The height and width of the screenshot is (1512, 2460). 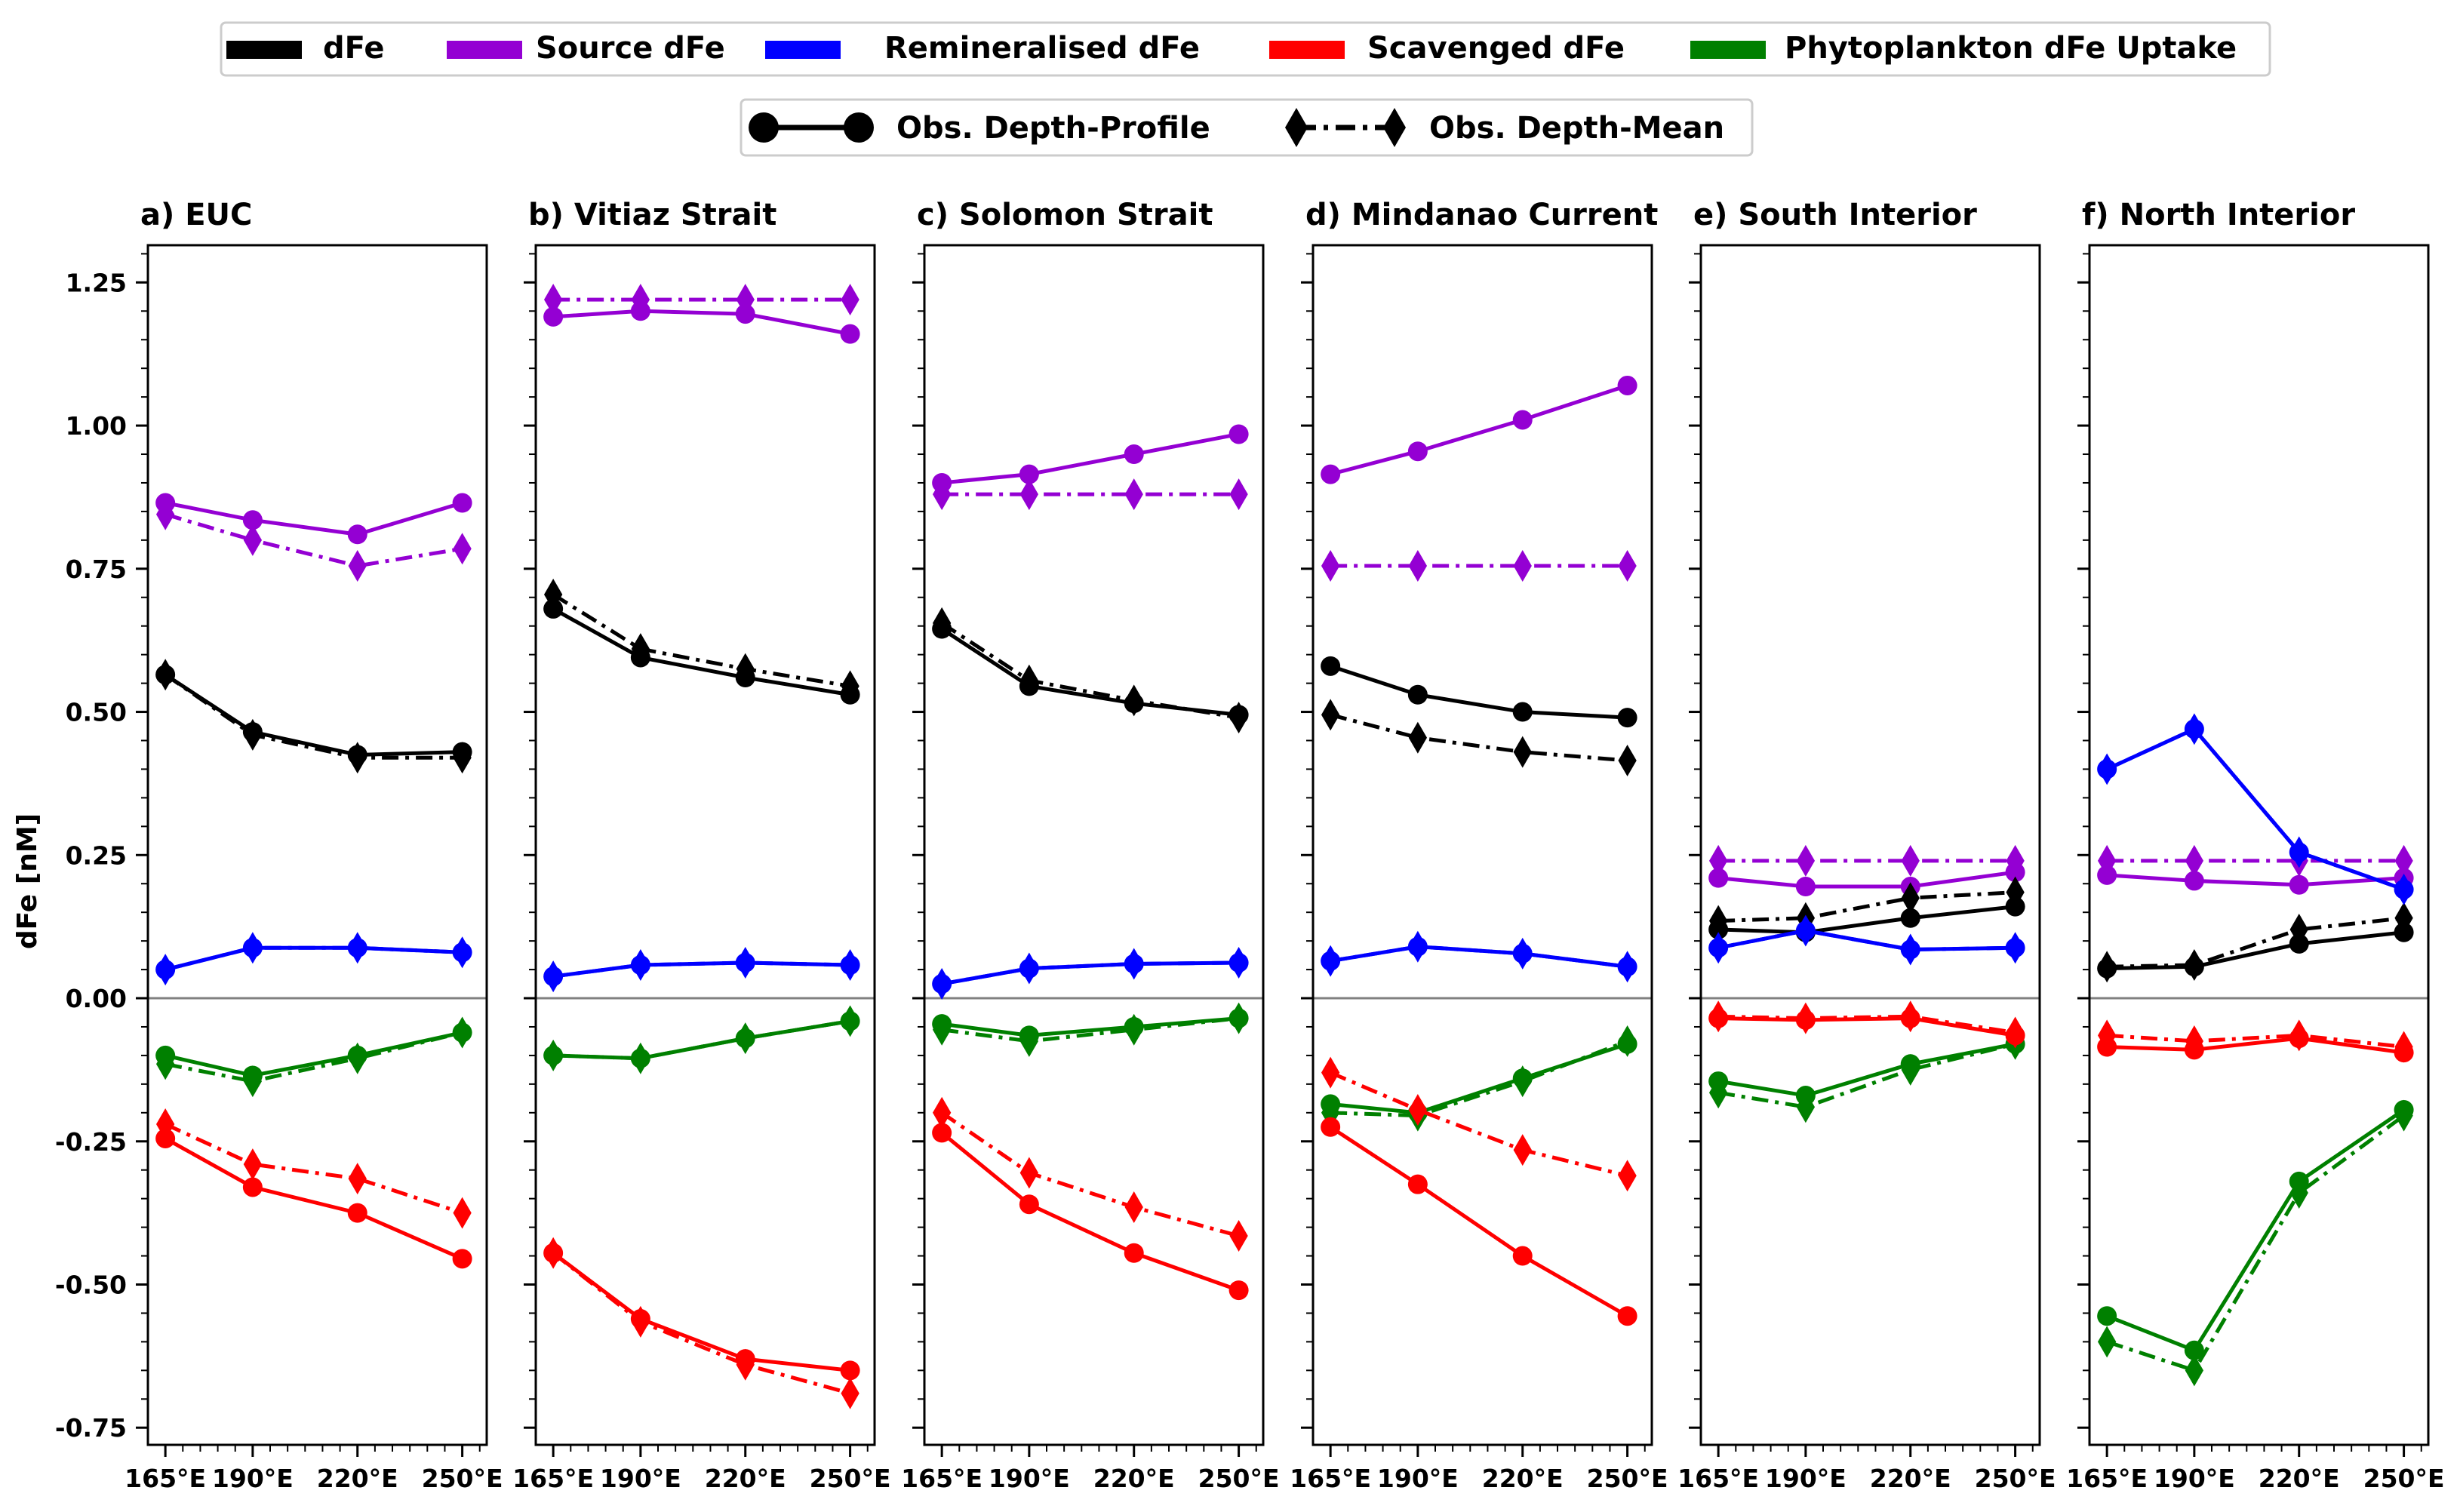 I want to click on panel-b-vitiaz-strait: b) Vitiaz Strait 165°E 190°E 220°E 250°E, so click(x=701, y=845).